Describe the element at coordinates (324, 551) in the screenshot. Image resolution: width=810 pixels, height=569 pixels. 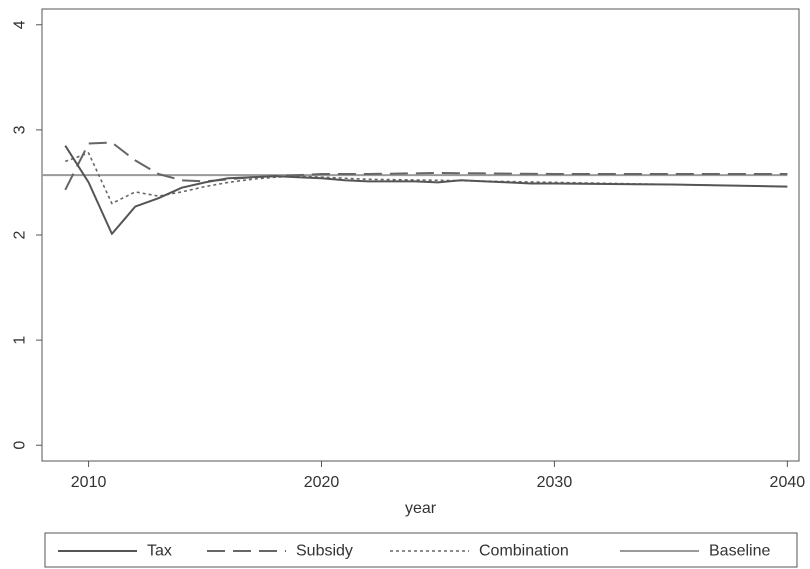
I see `legend-label-subsidy: Subsidy` at that location.